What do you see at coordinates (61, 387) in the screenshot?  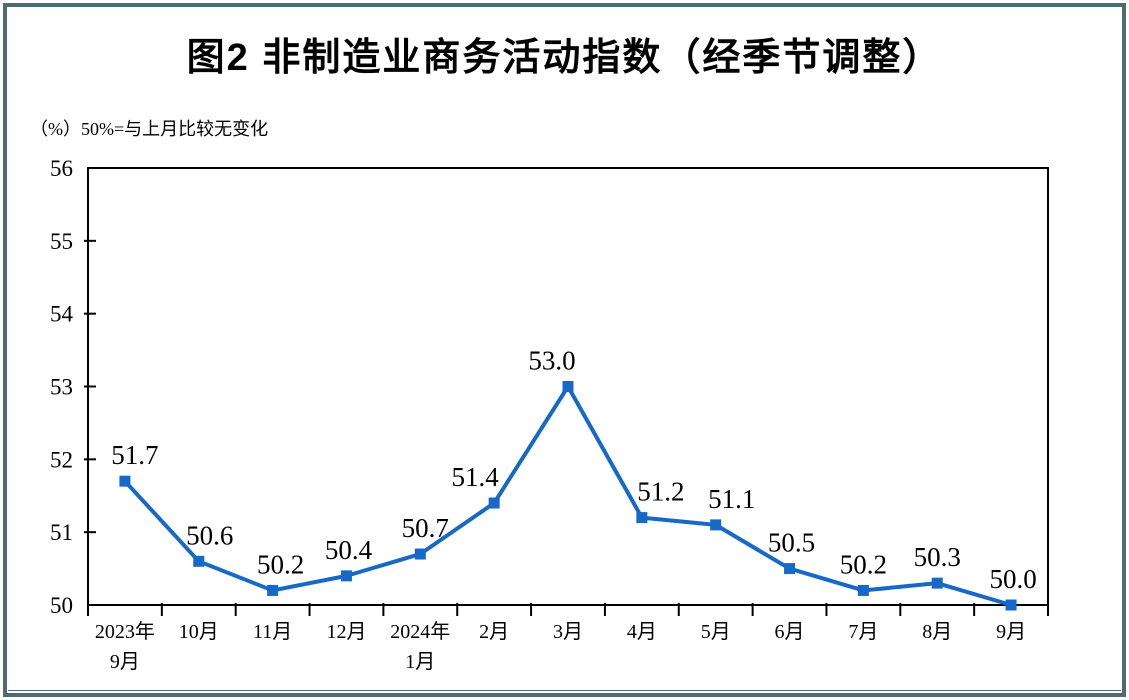 I see `y-axis-tick-label: 53` at bounding box center [61, 387].